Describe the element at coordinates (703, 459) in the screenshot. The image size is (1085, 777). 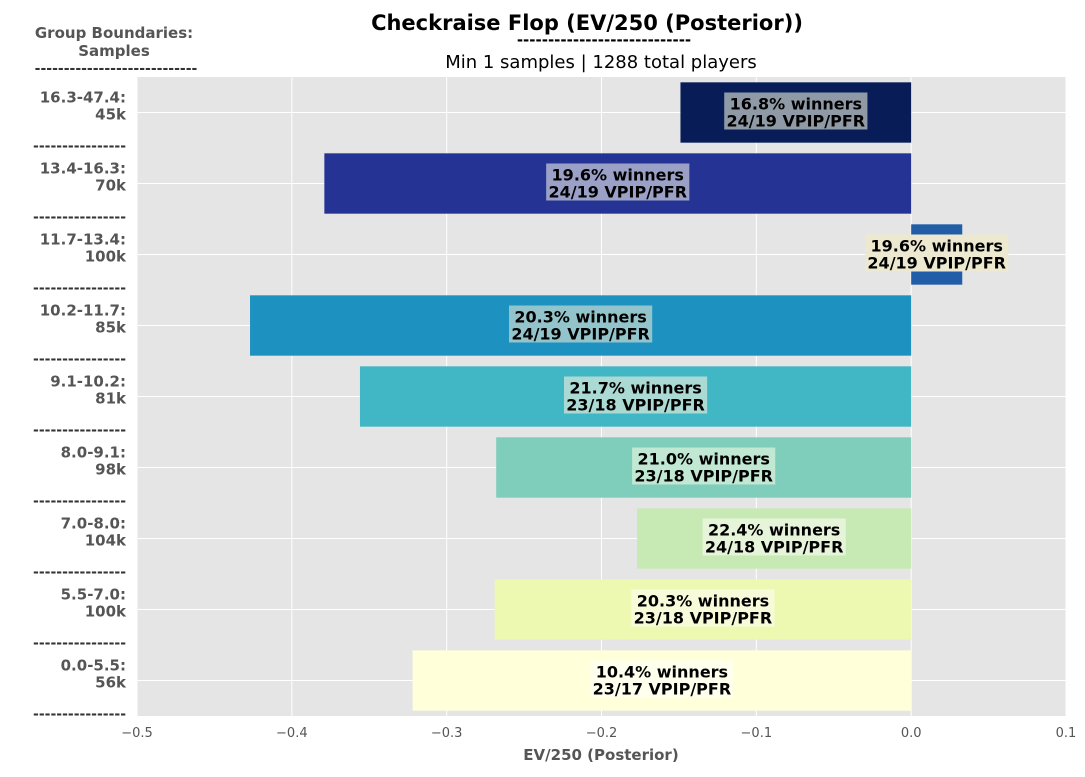
I see `data-label-winners: 21.0% winners` at that location.